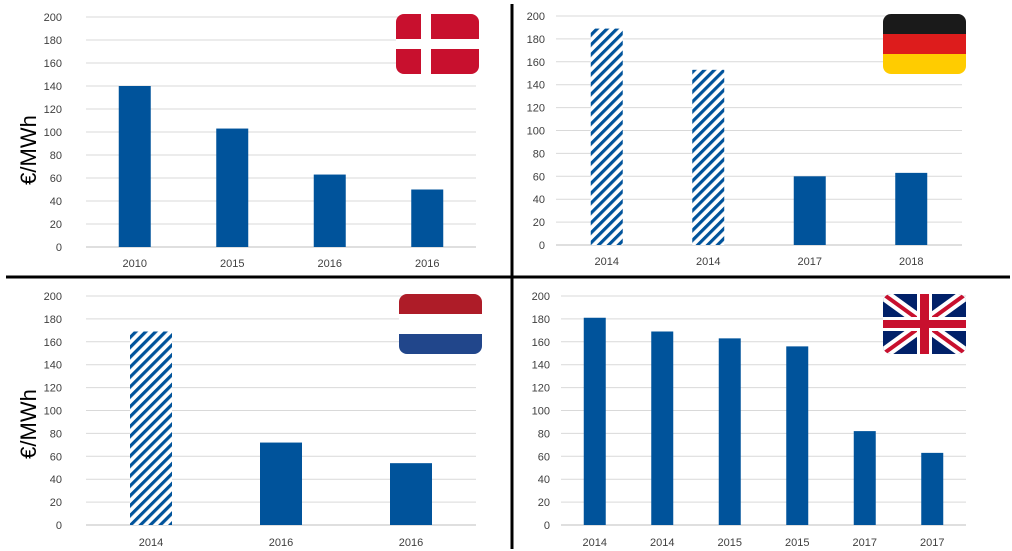 The image size is (1012, 551). What do you see at coordinates (437, 44) in the screenshot?
I see `denmark-flag` at bounding box center [437, 44].